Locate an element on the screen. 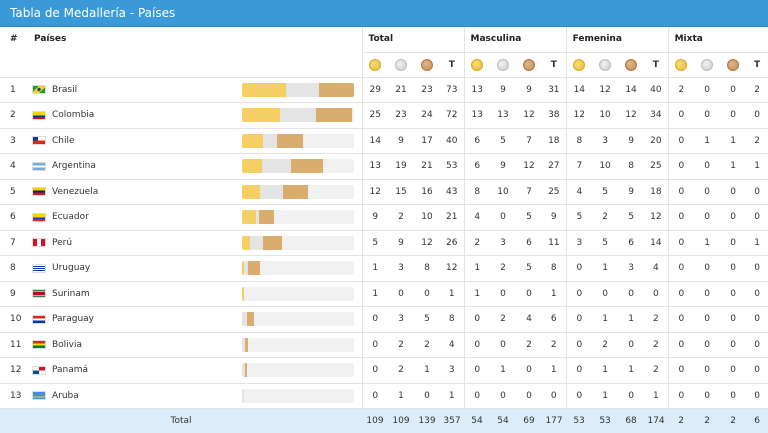  country-cell: Paraguay is located at coordinates (133, 319).